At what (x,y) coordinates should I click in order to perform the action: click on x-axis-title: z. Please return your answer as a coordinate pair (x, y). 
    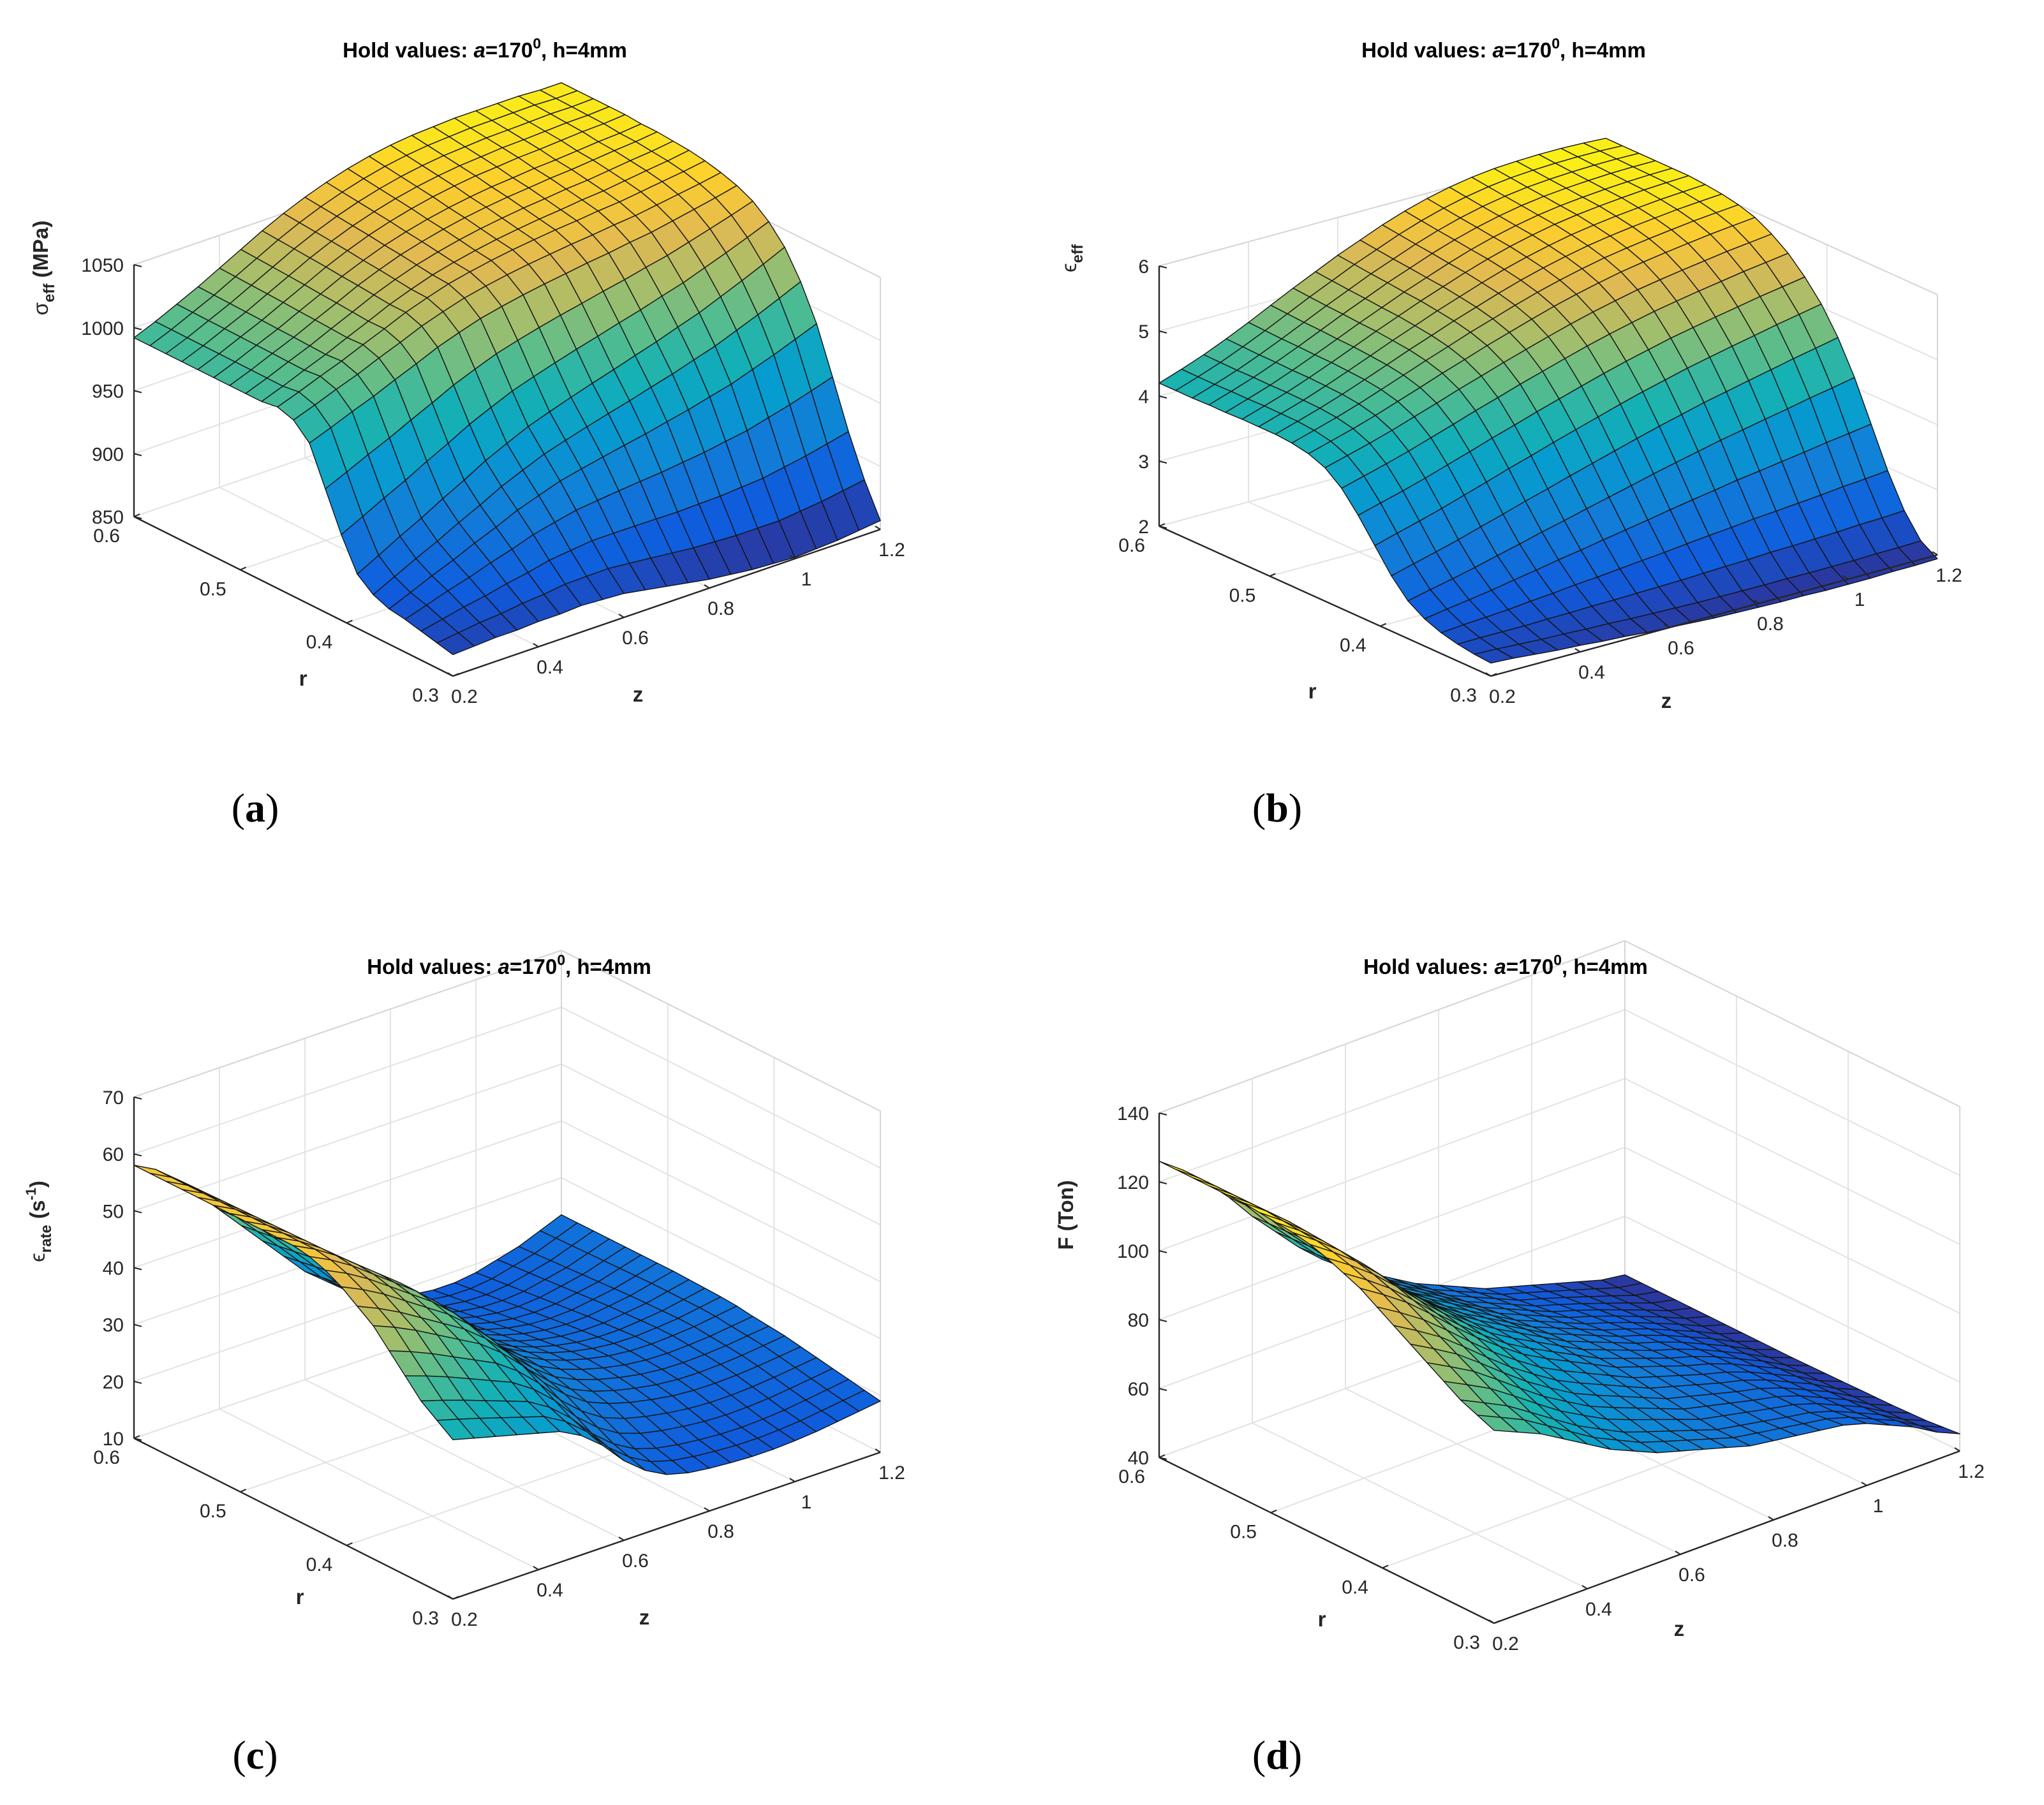
    Looking at the image, I should click on (1667, 700).